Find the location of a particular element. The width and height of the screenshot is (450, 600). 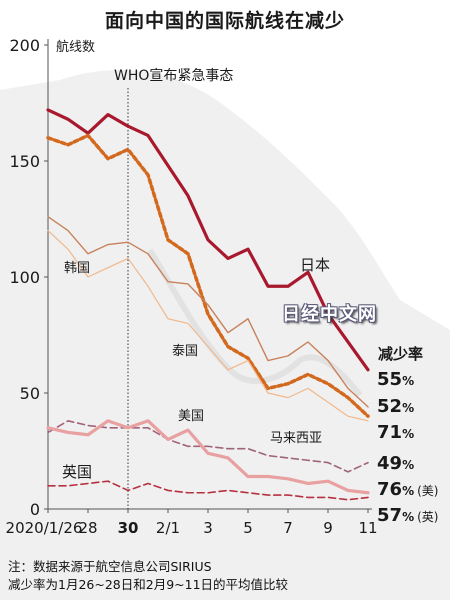

series-label-1: 日本 is located at coordinates (315, 265).